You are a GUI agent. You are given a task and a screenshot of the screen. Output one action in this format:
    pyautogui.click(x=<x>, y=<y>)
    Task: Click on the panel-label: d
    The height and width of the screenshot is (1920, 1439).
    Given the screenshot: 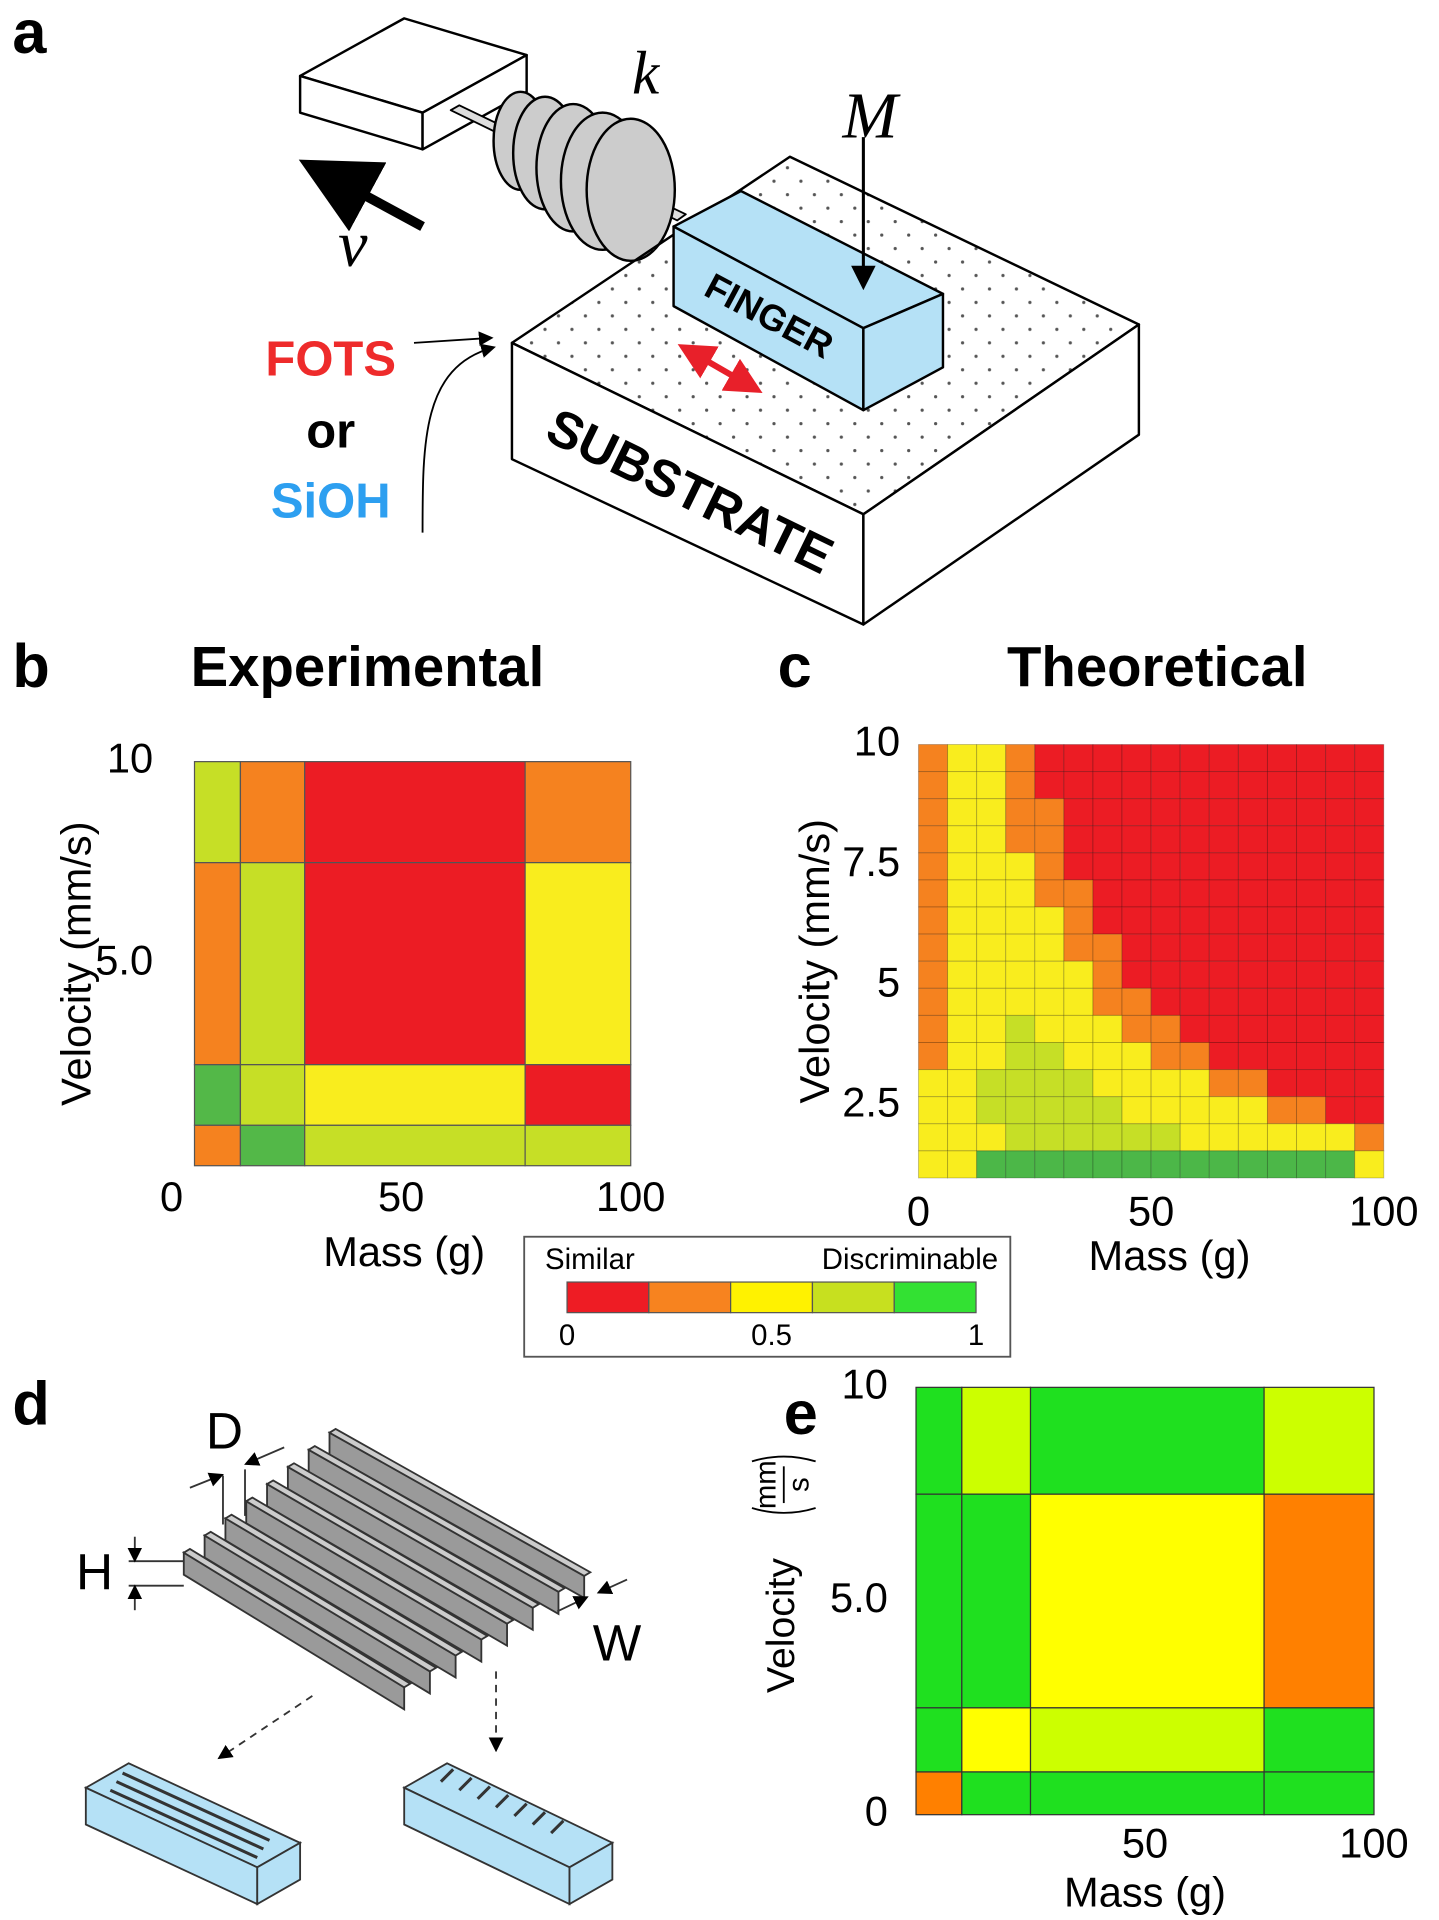 What is the action you would take?
    pyautogui.click(x=30, y=1403)
    